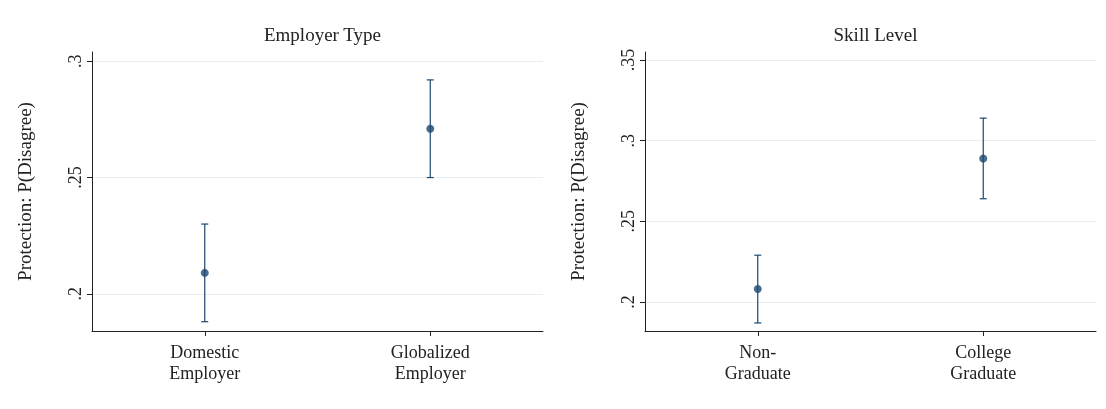 The width and height of the screenshot is (1106, 409). Describe the element at coordinates (205, 362) in the screenshot. I see `x-tick-label: Domestic Employer` at that location.